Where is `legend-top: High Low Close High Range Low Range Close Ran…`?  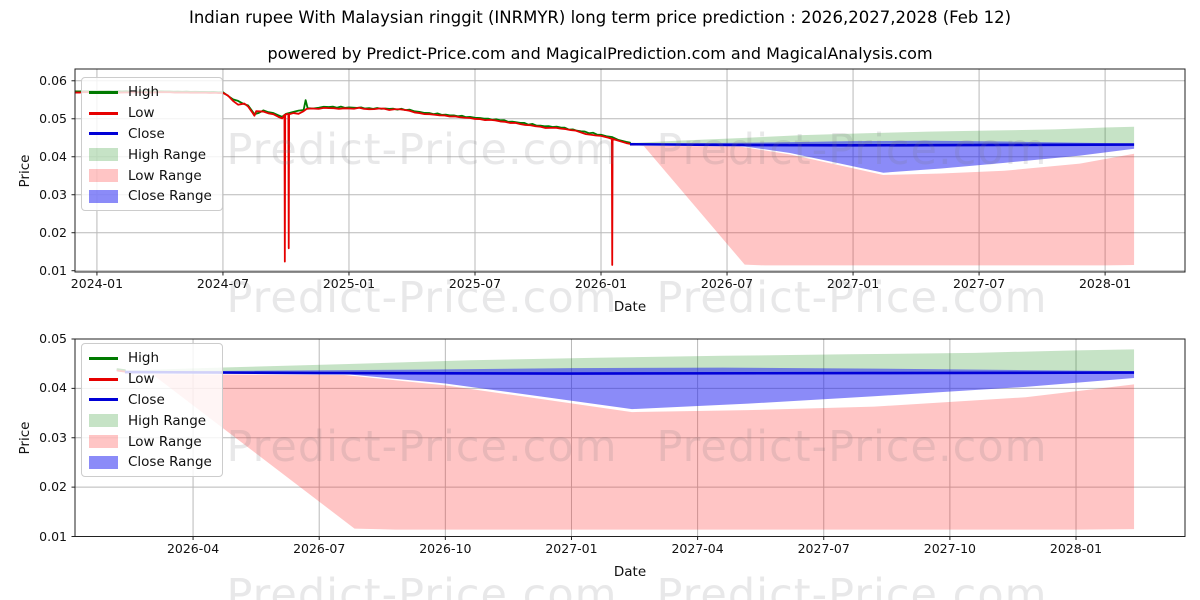
legend-top: High Low Close High Range Low Range Close Ran… is located at coordinates (152, 144).